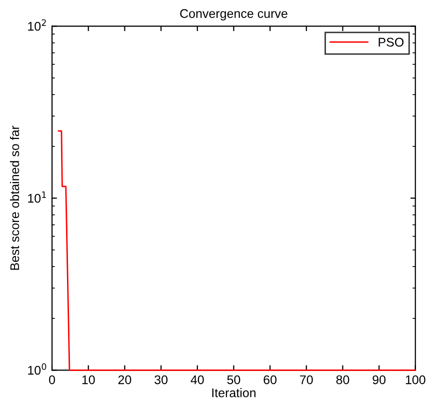 The height and width of the screenshot is (409, 430). What do you see at coordinates (233, 379) in the screenshot?
I see `x-tick-label: 50` at bounding box center [233, 379].